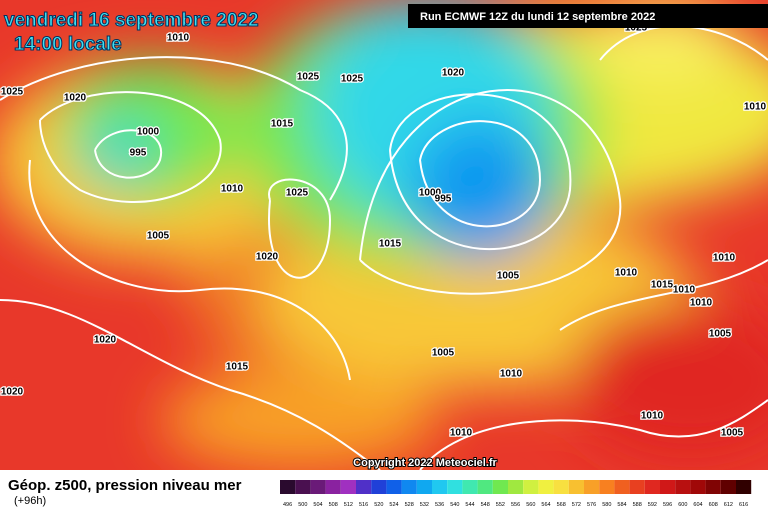 The height and width of the screenshot is (517, 768). I want to click on scale-label: 560, so click(530, 505).